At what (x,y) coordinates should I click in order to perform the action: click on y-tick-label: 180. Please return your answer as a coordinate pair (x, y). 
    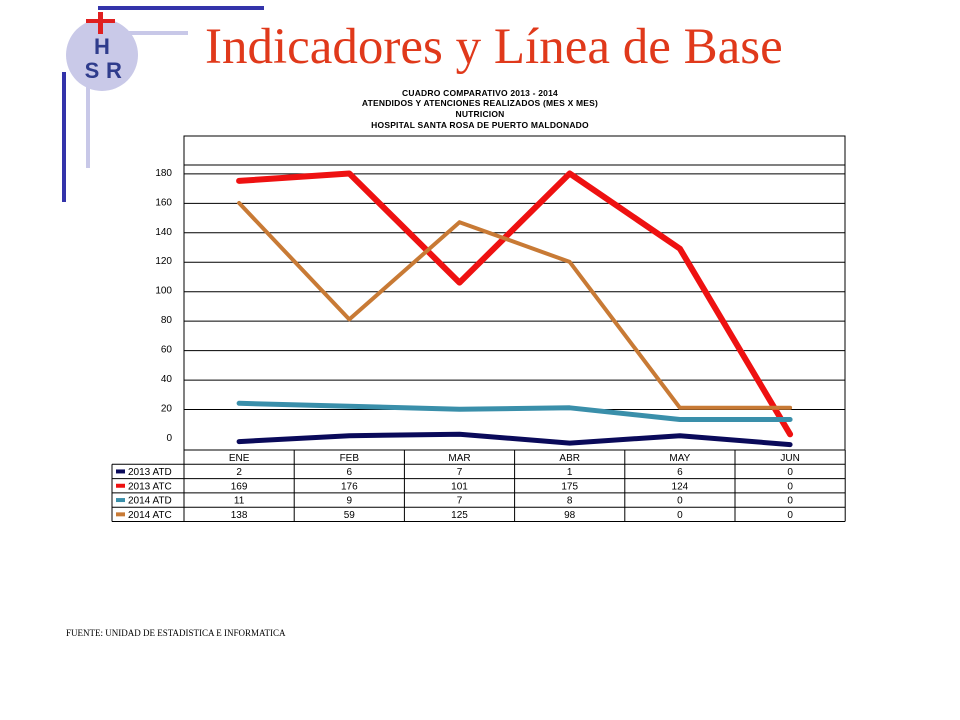
    Looking at the image, I should click on (163, 173).